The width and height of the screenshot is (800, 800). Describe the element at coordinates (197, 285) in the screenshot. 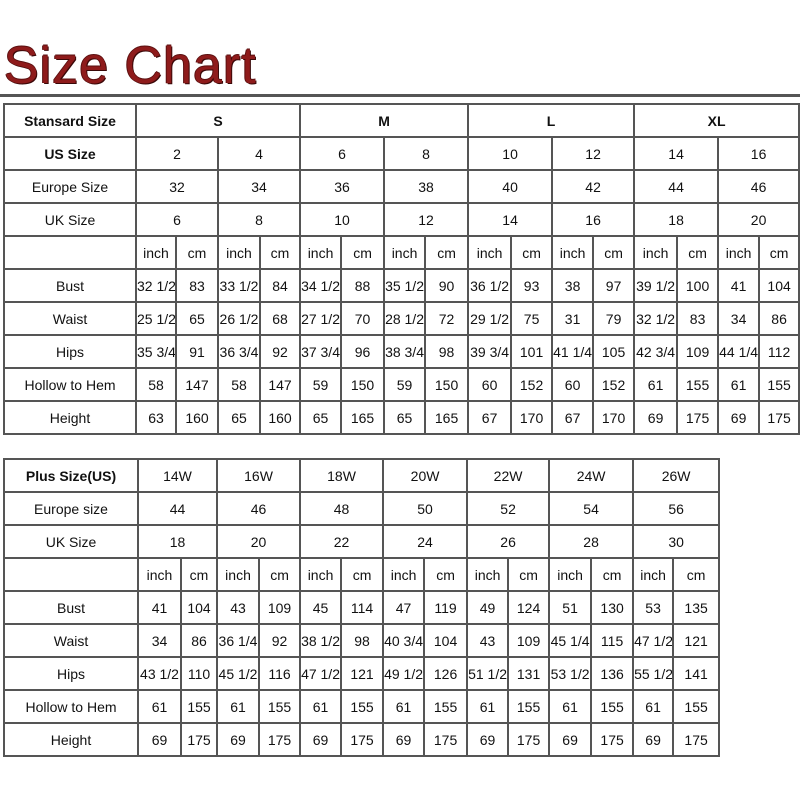

I see `cm-value: 83` at that location.